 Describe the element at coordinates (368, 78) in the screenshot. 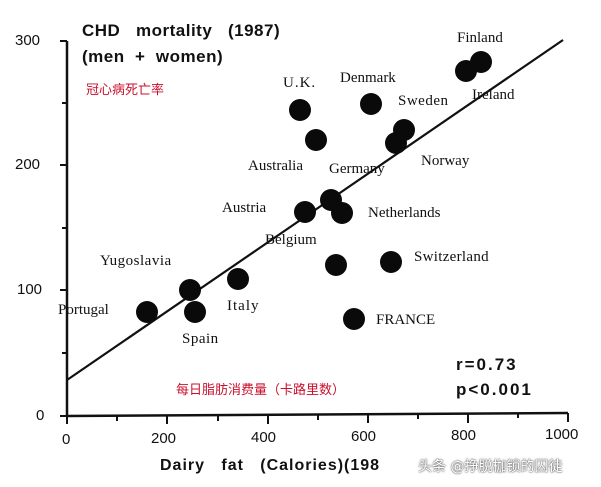

I see `label-denmark: Denmark` at that location.